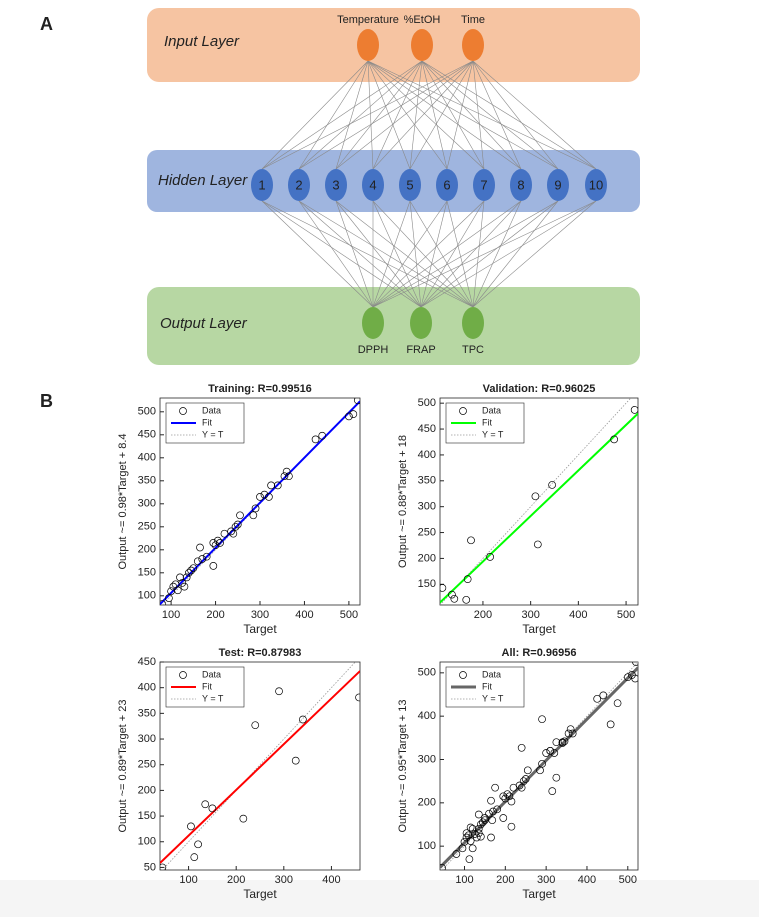 This screenshot has width=759, height=917. What do you see at coordinates (420, 350) in the screenshot?
I see `node-label: FRAP` at bounding box center [420, 350].